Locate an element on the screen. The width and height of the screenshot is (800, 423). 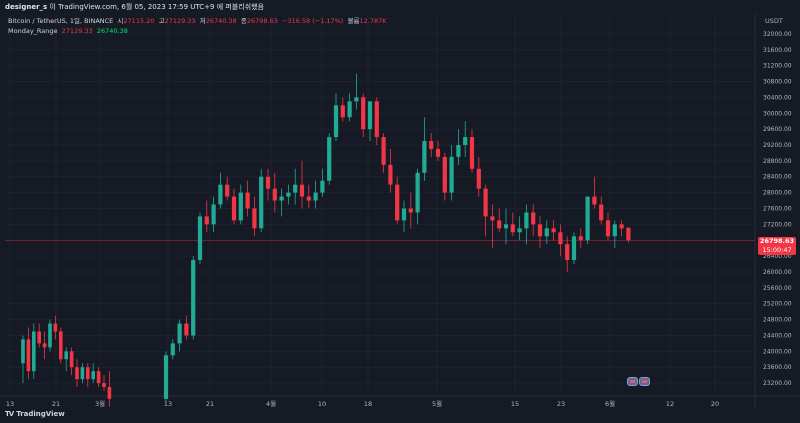
time-tick-label: 18 is located at coordinates (368, 404).